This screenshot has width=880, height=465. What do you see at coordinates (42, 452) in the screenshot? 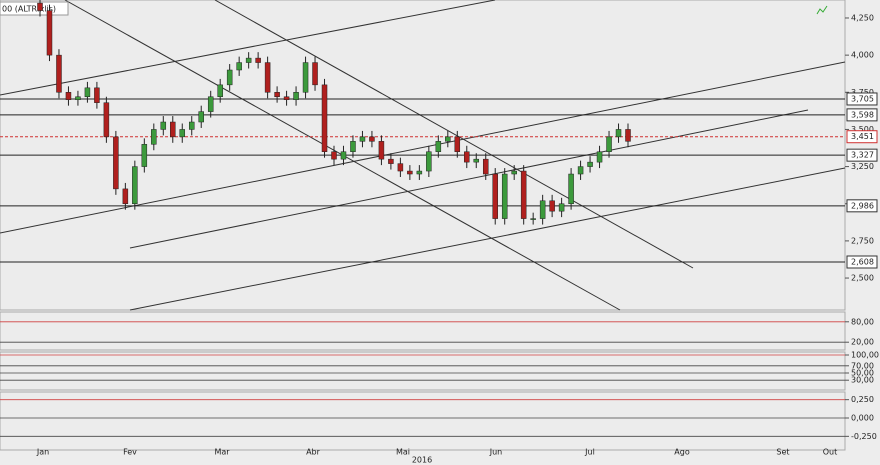
I see `x-tick-label: Jan` at bounding box center [42, 452].